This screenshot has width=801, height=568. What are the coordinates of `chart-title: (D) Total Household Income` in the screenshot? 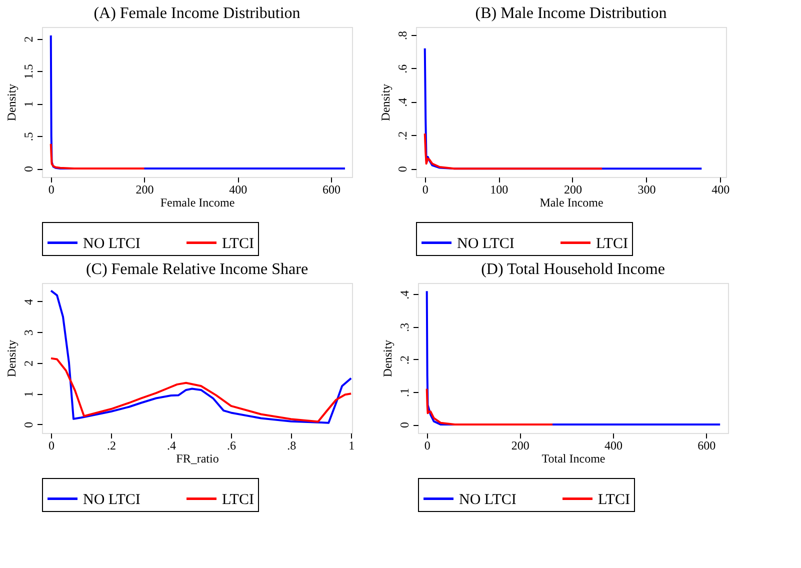 It's located at (573, 269).